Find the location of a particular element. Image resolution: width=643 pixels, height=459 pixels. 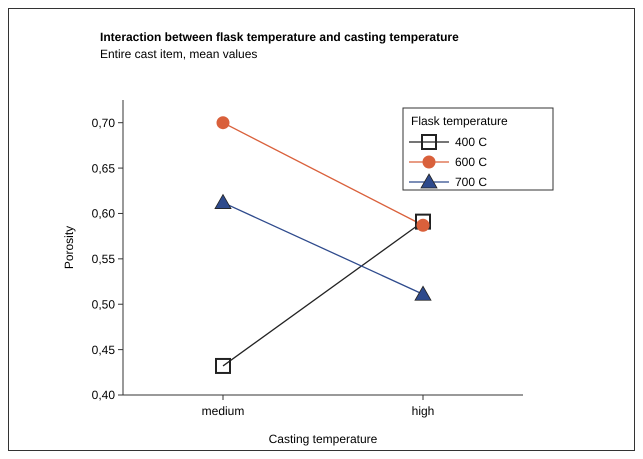

legend-title: Flask temperature is located at coordinates (459, 121).